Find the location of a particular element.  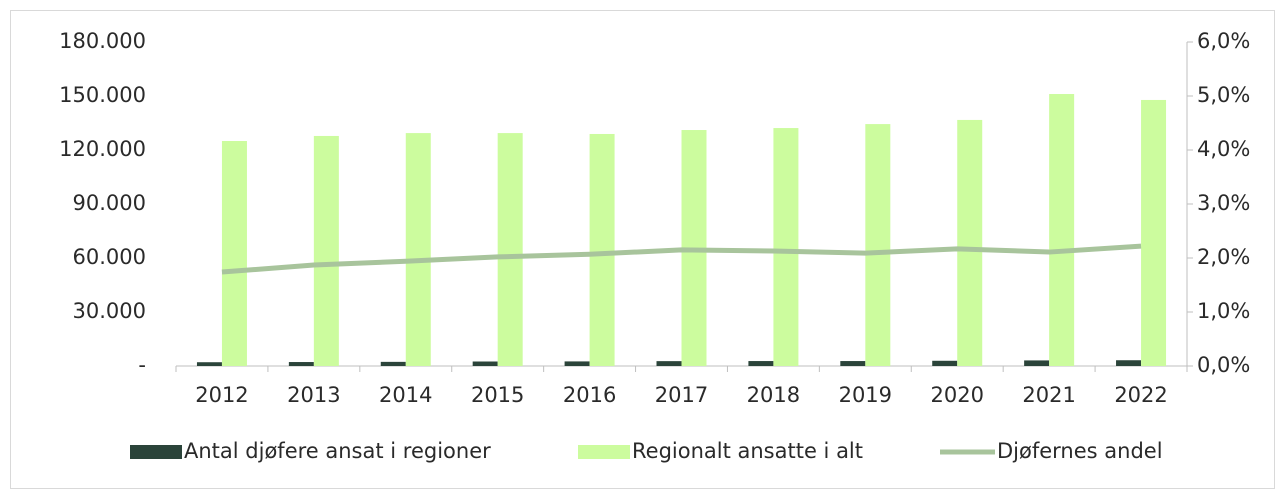

x-tick-label: 2022 is located at coordinates (1140, 395).